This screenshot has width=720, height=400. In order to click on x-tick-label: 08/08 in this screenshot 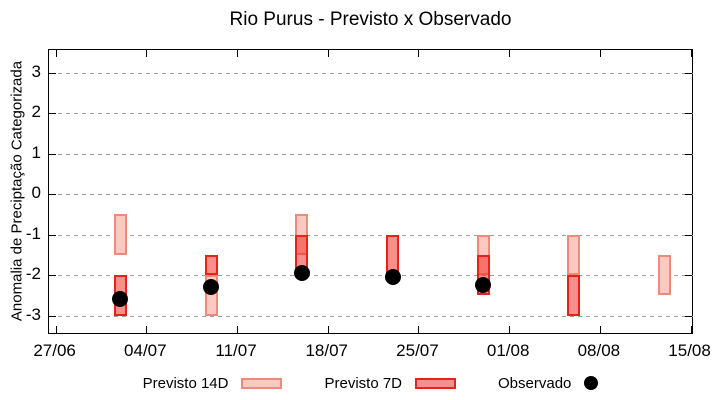, I will do `click(599, 350)`.